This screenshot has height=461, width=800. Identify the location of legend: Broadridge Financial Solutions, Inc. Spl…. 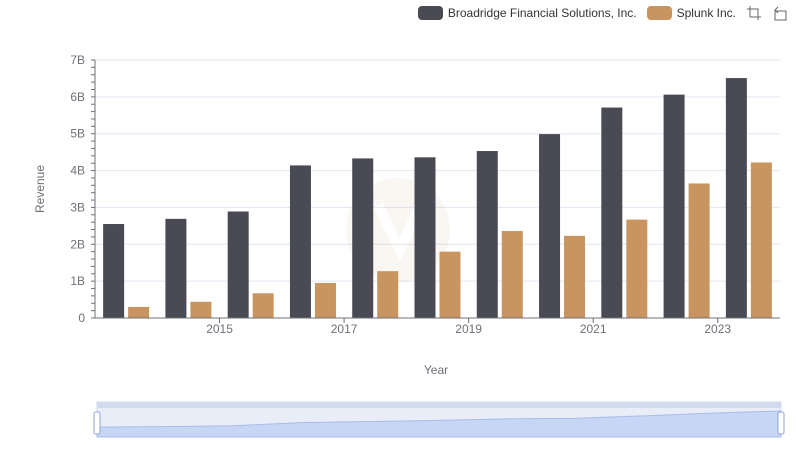
(602, 13).